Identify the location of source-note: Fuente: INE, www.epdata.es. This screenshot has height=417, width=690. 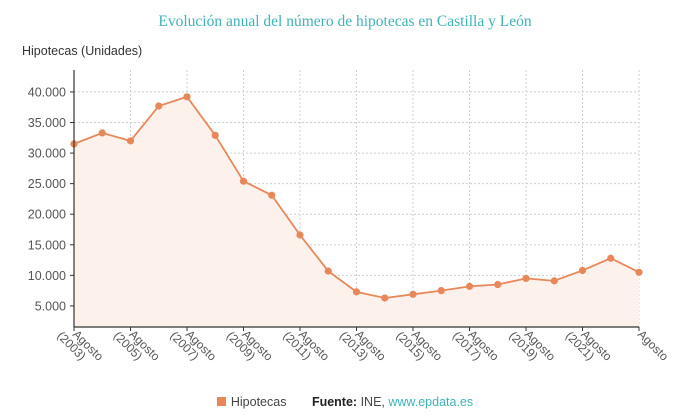
(392, 402).